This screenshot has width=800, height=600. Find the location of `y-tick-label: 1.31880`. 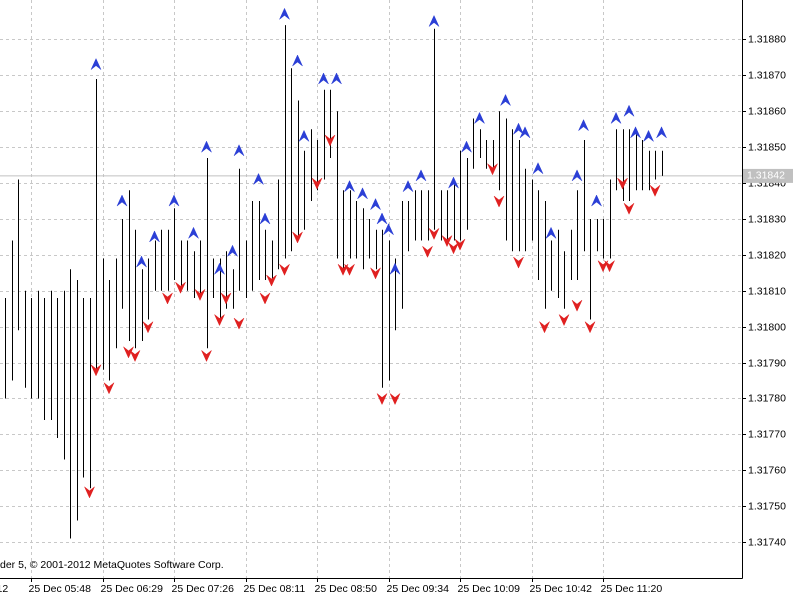

y-tick-label: 1.31880 is located at coordinates (767, 39).